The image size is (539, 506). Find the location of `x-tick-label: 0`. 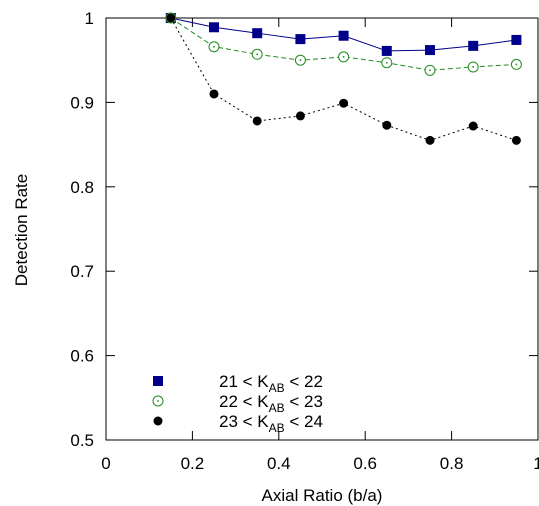

x-tick-label: 0 is located at coordinates (105, 463).